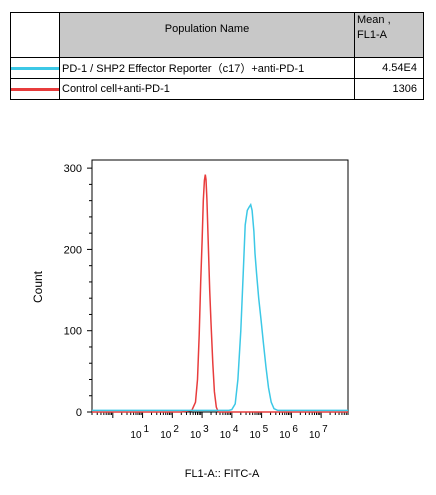 This screenshot has height=495, width=436. I want to click on x-tick-exponent: 7, so click(325, 429).